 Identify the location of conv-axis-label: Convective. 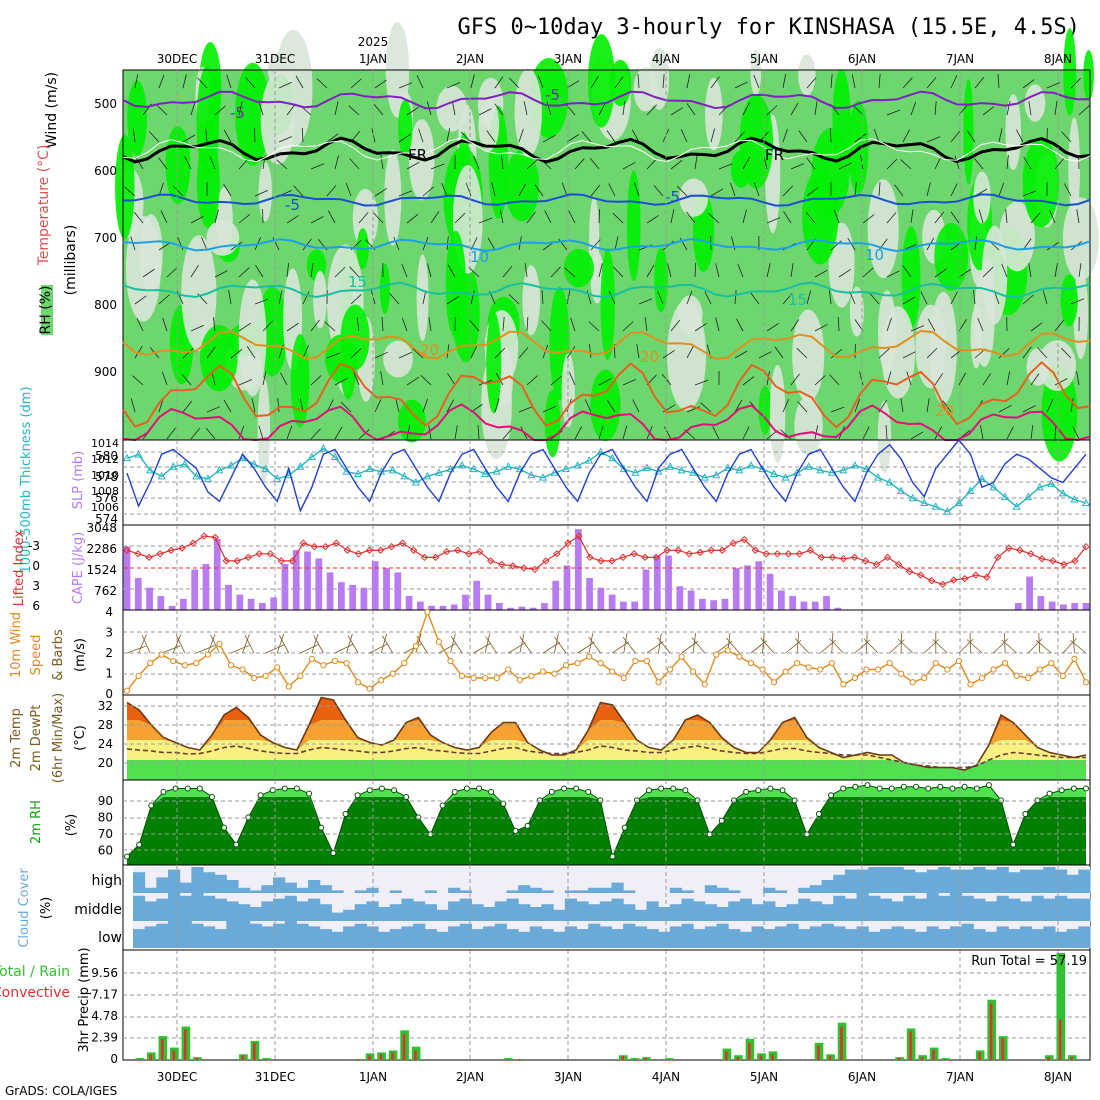
(35, 993).